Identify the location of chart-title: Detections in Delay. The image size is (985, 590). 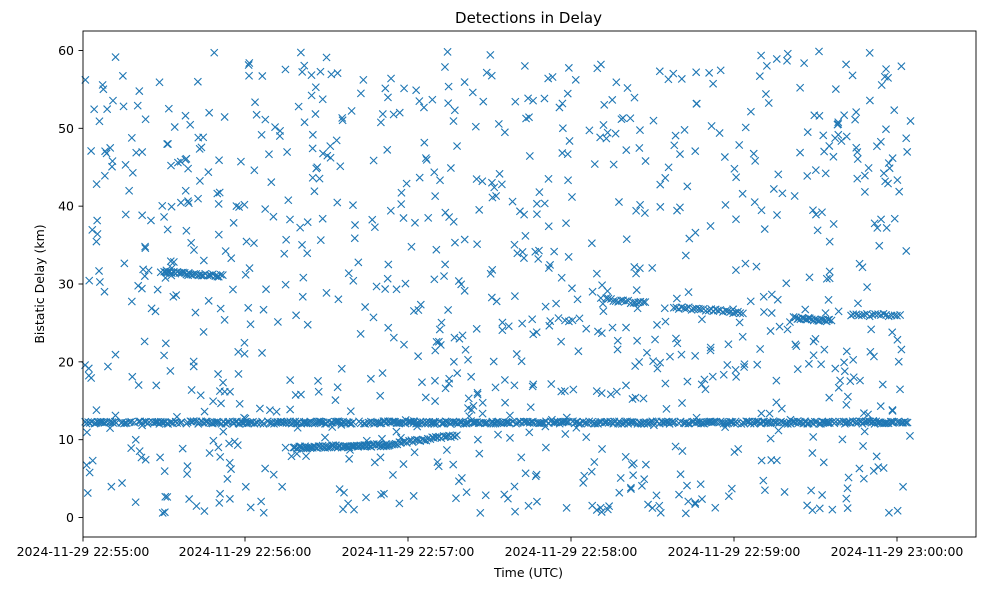
(528, 18).